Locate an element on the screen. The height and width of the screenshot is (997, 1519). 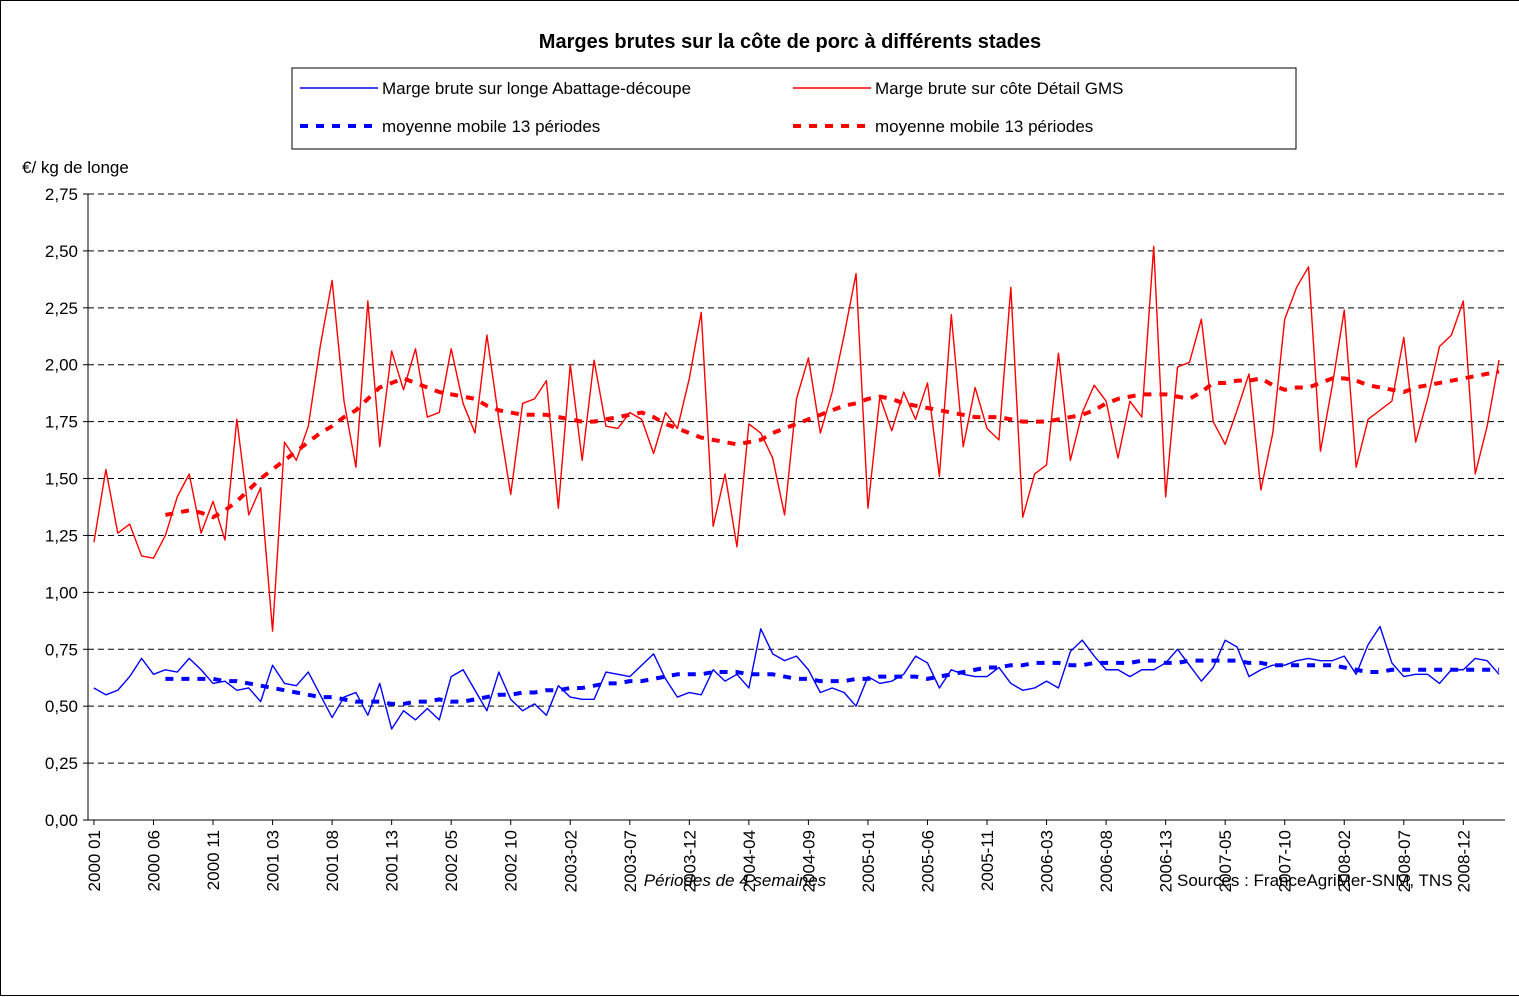
x-tick-label: 2008-02 is located at coordinates (1344, 861).